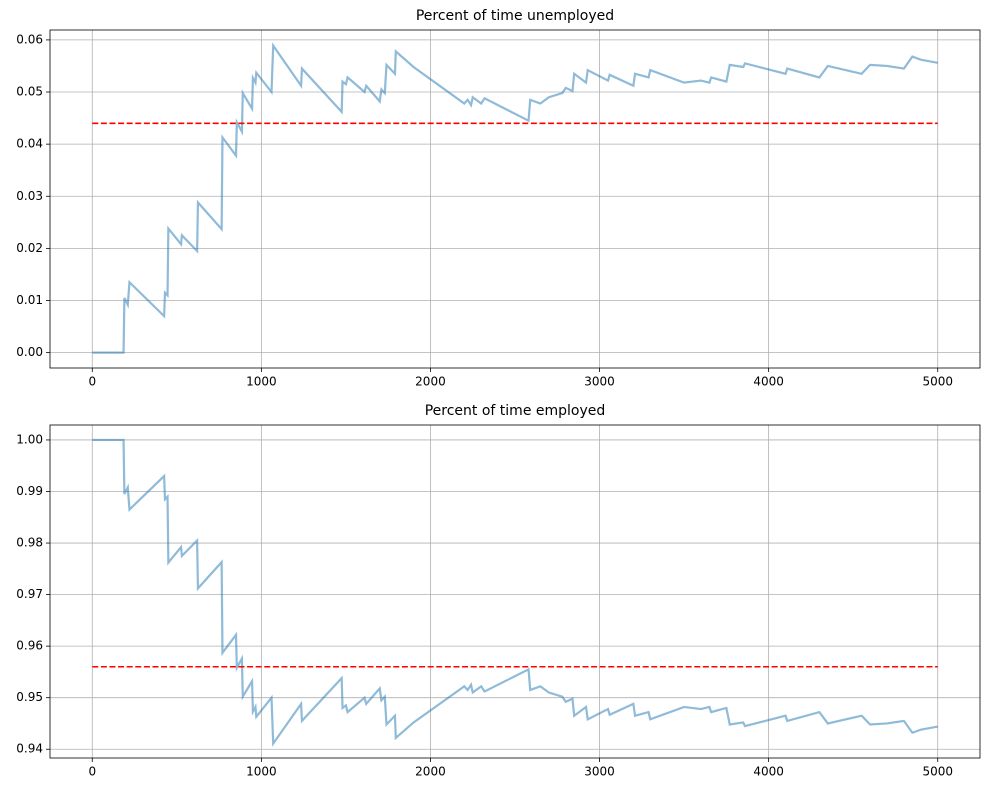 The height and width of the screenshot is (790, 989). I want to click on chart-title: Percent of time employed, so click(515, 411).